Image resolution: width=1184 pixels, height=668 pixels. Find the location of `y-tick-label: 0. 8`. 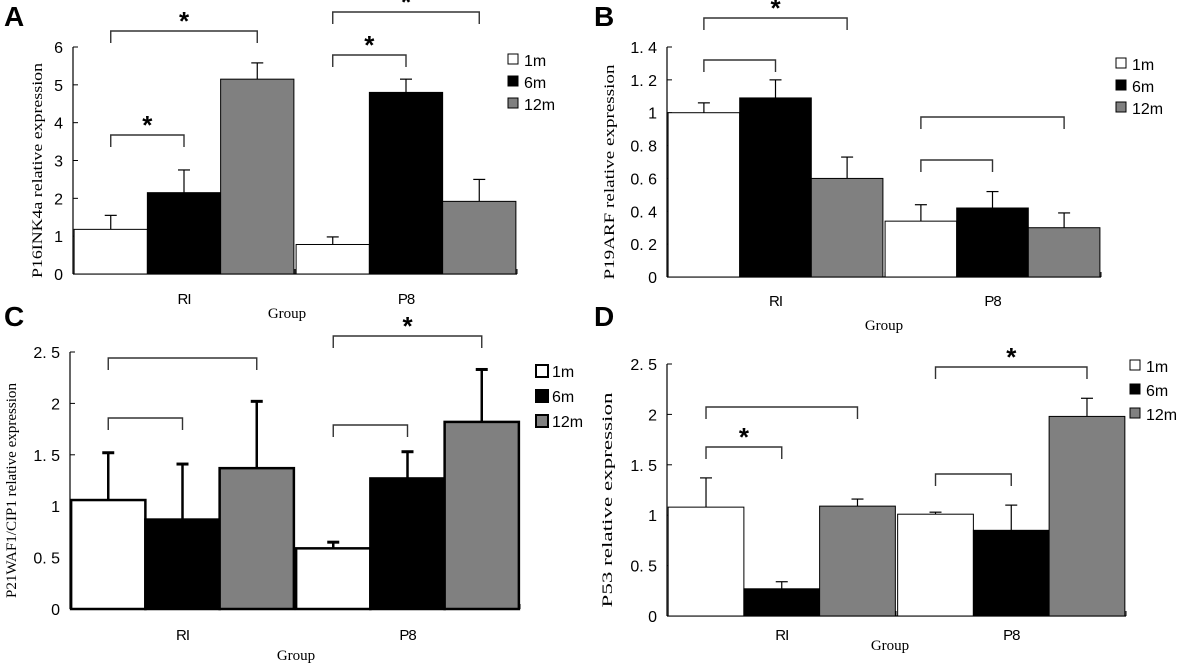

y-tick-label: 0. 8 is located at coordinates (643, 147).